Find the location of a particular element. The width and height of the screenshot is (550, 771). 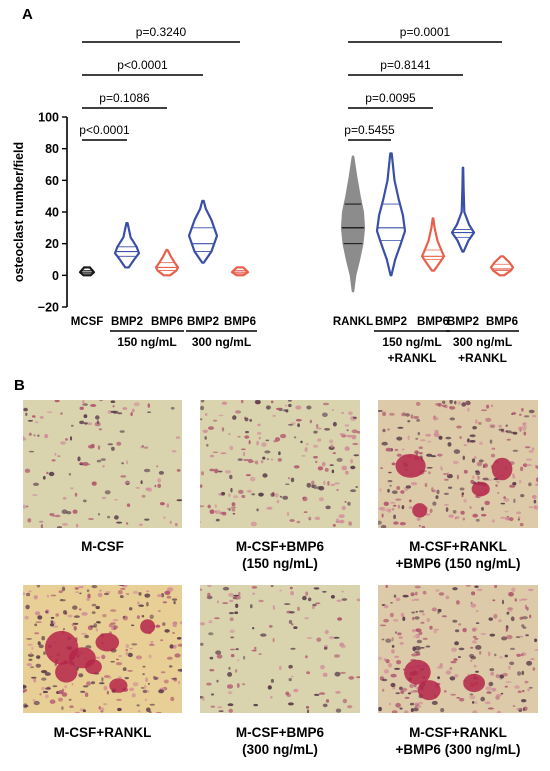

caption-line: (150 ng/mL) is located at coordinates (280, 563).